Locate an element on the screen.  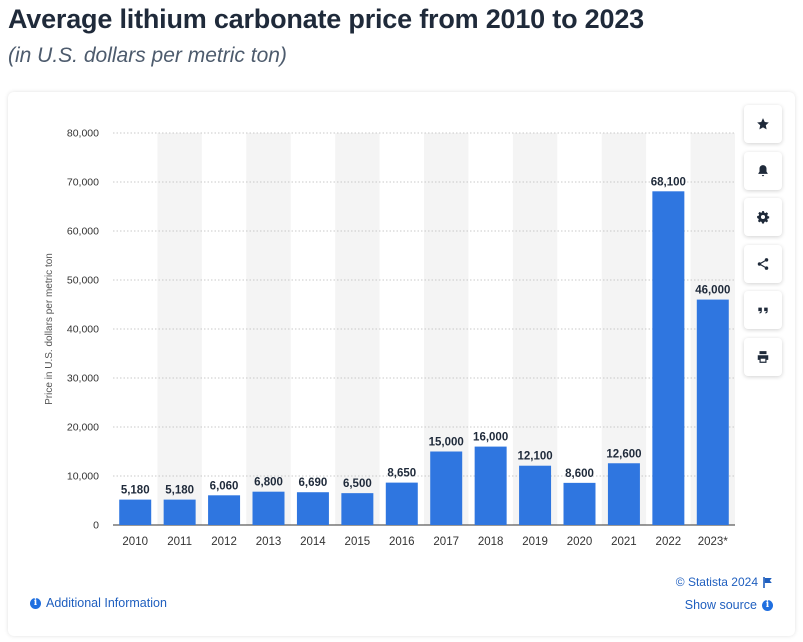
y-tick-label: 80,000 is located at coordinates (83, 134).